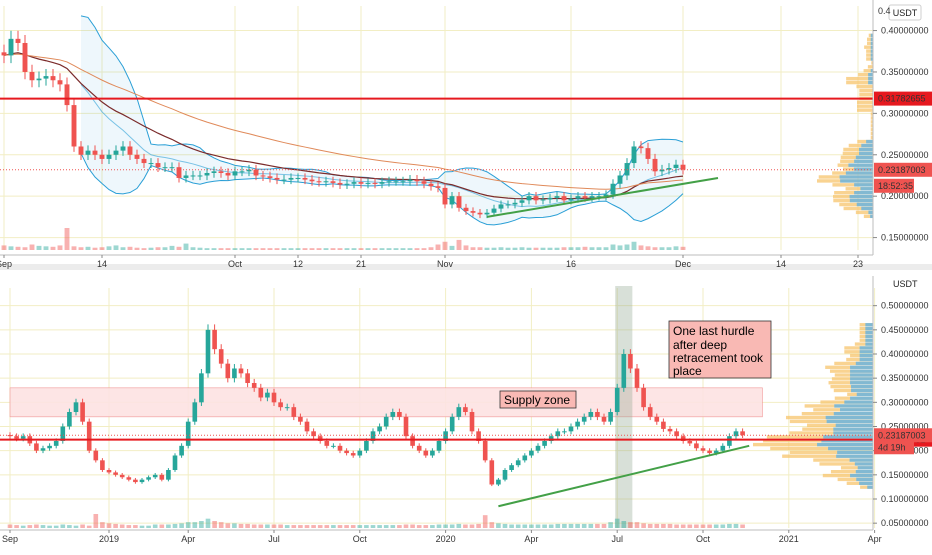  I want to click on b-time-tick-9: 2021, so click(789, 539).